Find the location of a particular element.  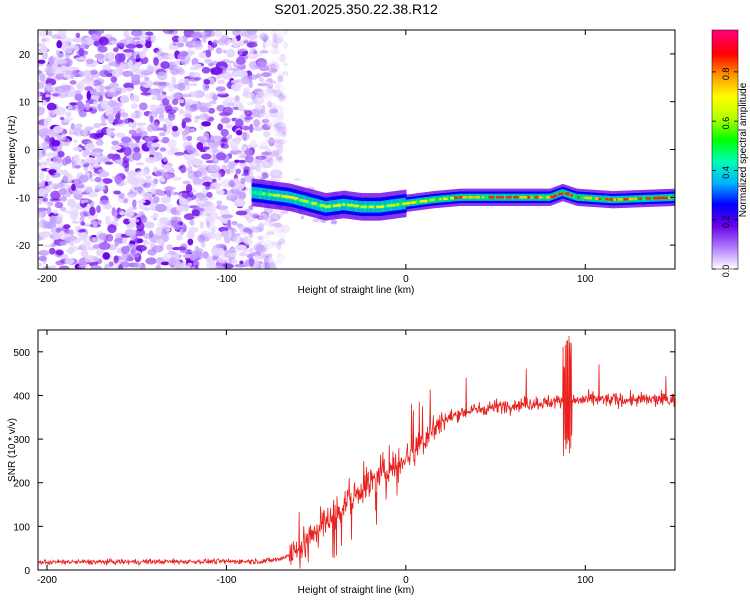

x-tick-label: 0 is located at coordinates (406, 279).